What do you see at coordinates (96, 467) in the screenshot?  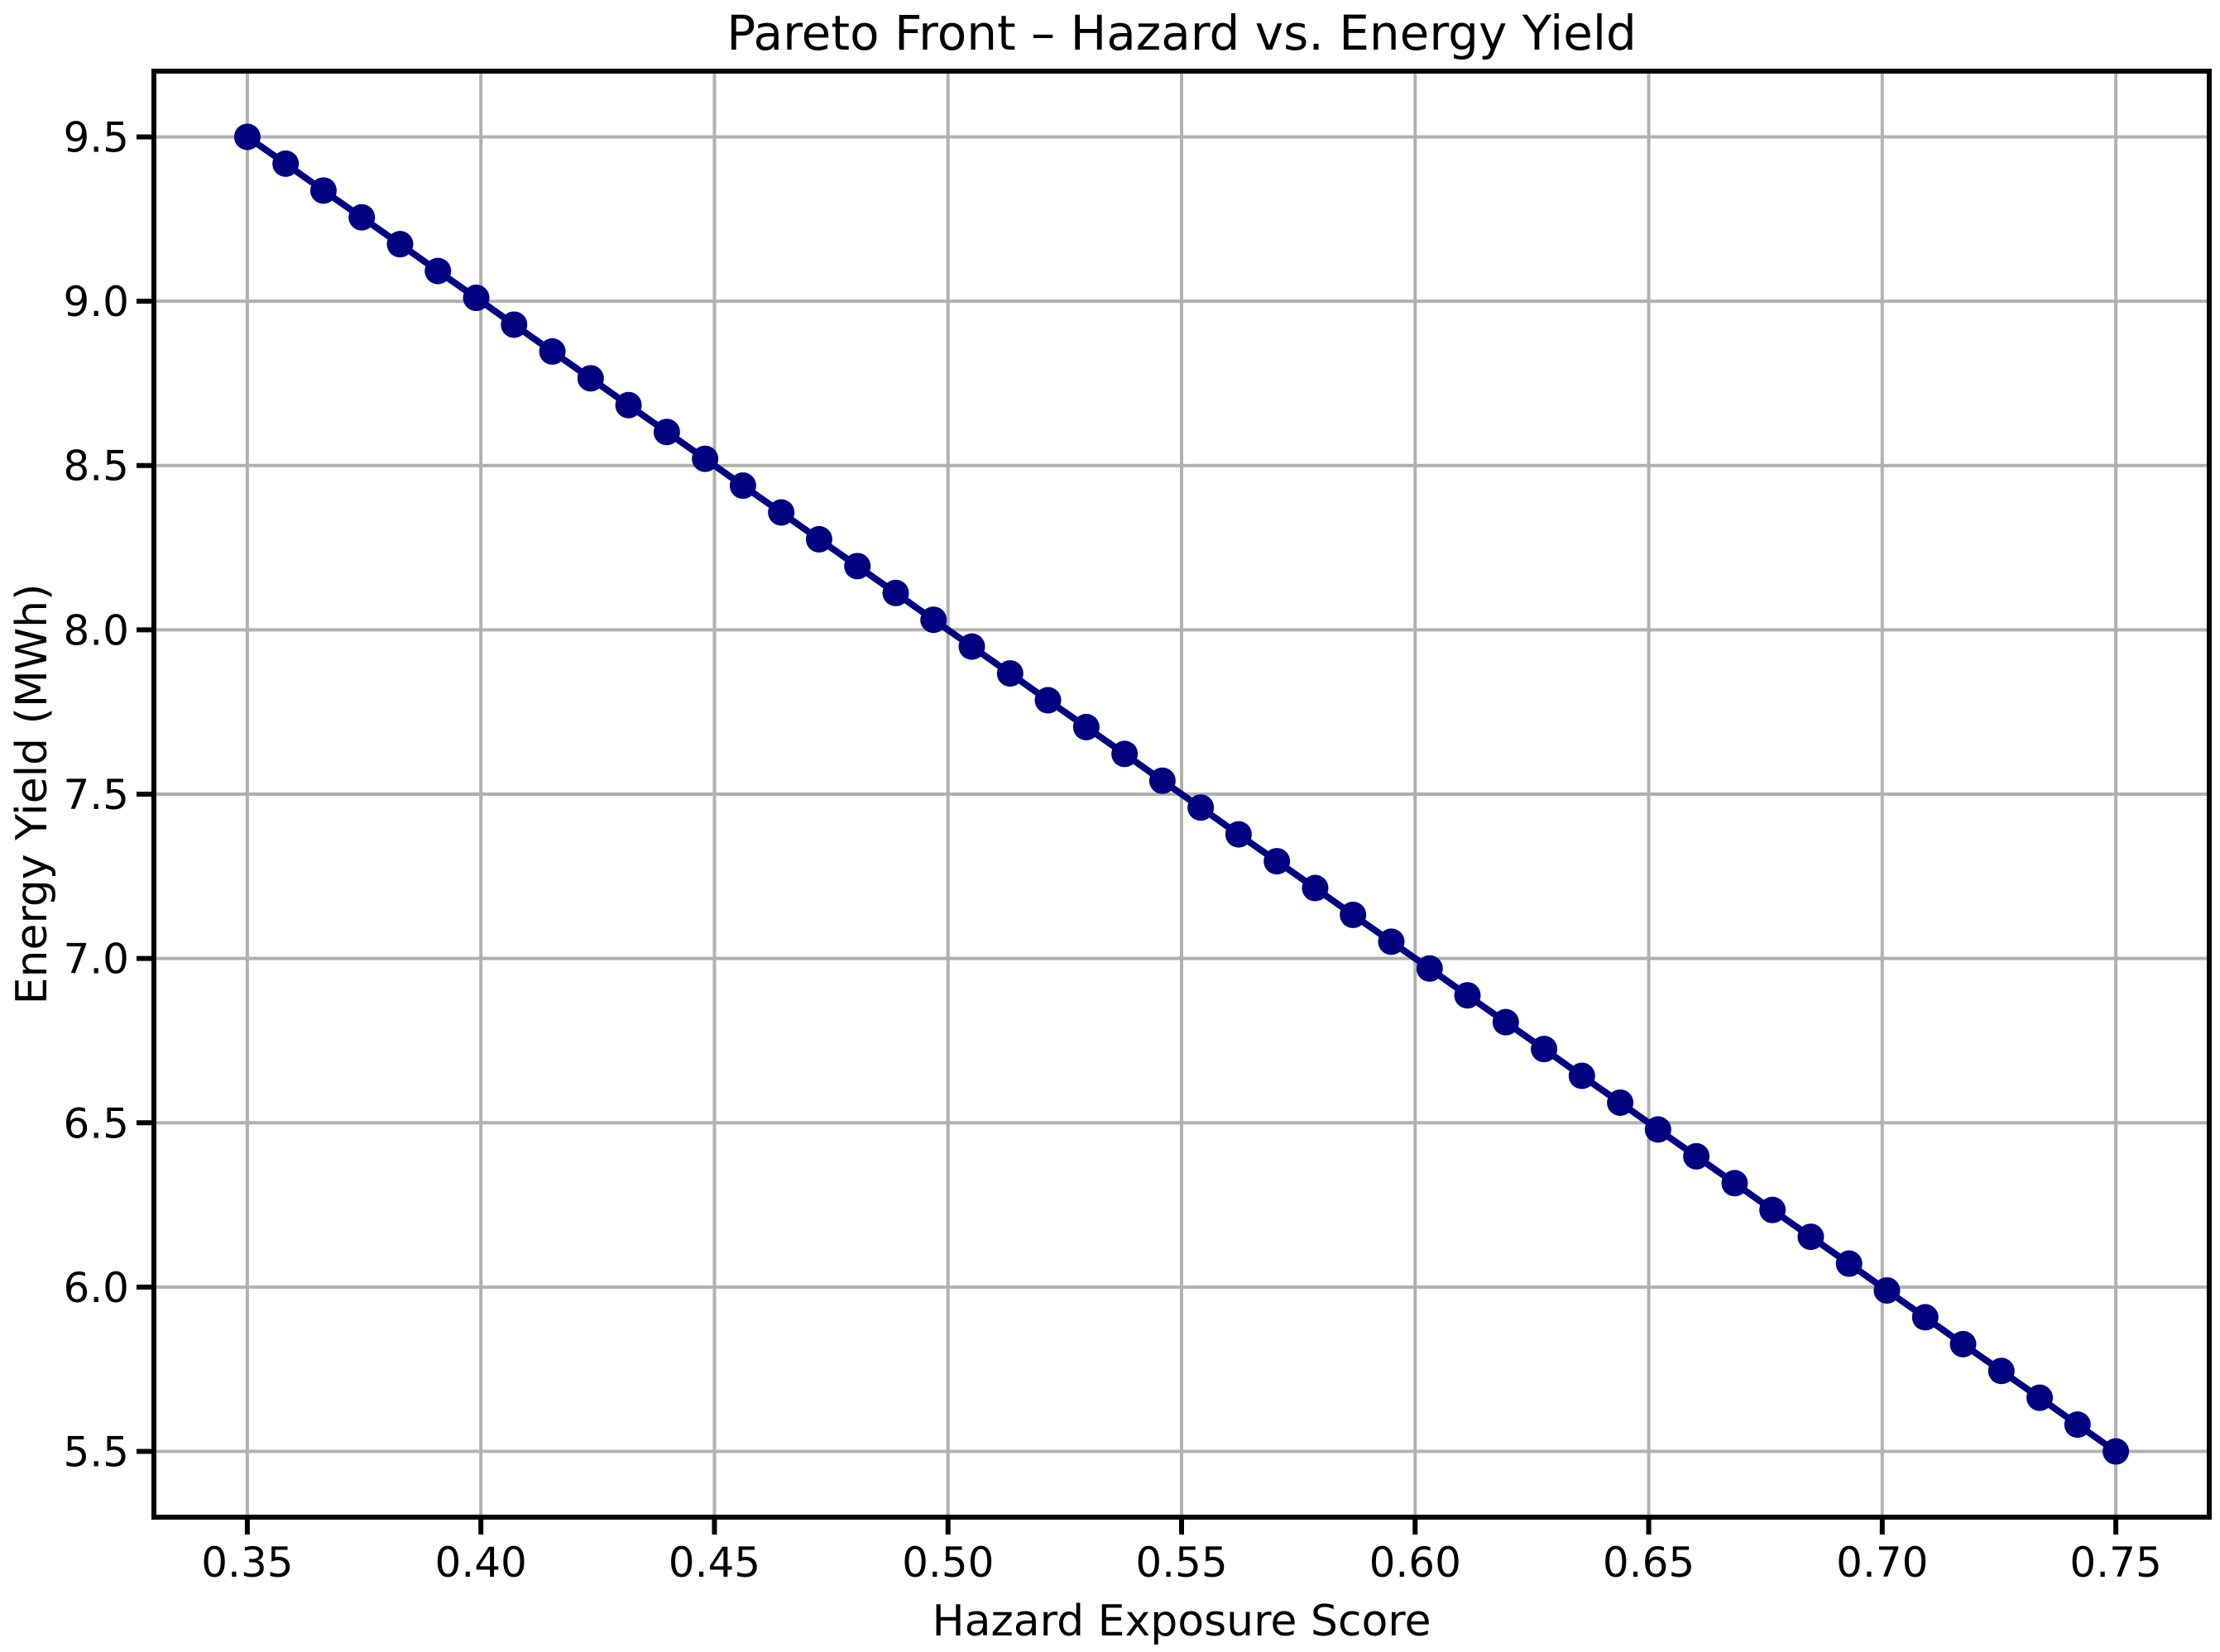 I see `y-tick-label: 8.5` at bounding box center [96, 467].